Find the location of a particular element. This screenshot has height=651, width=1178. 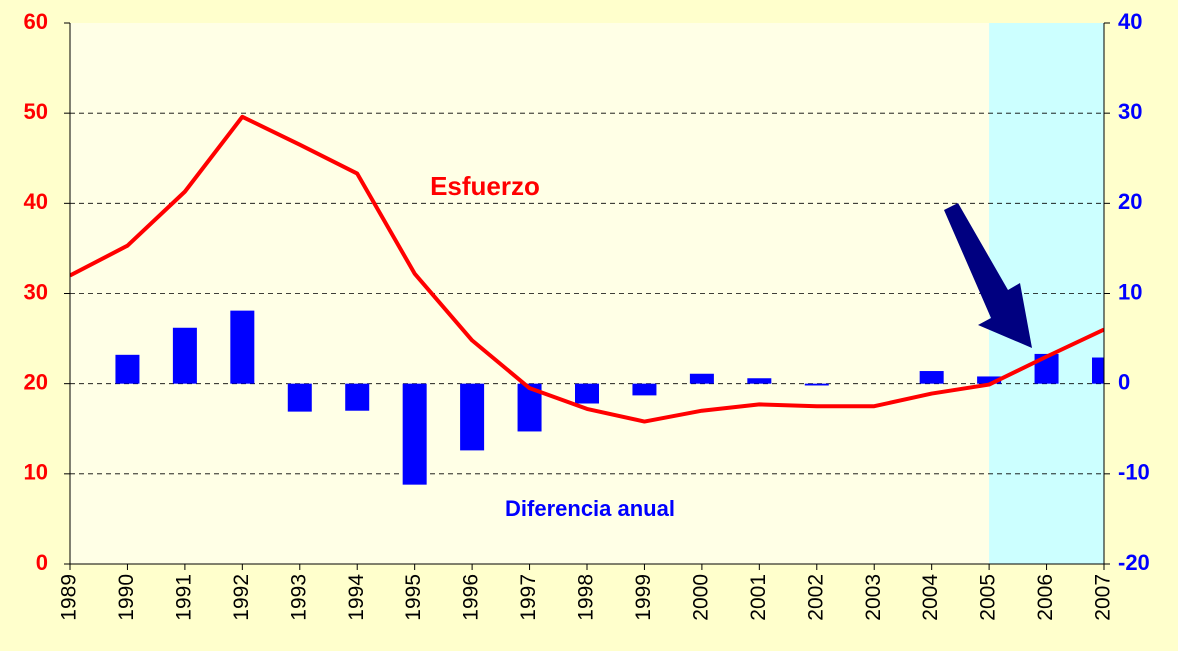

y-tick-label: 60 is located at coordinates (36, 21).